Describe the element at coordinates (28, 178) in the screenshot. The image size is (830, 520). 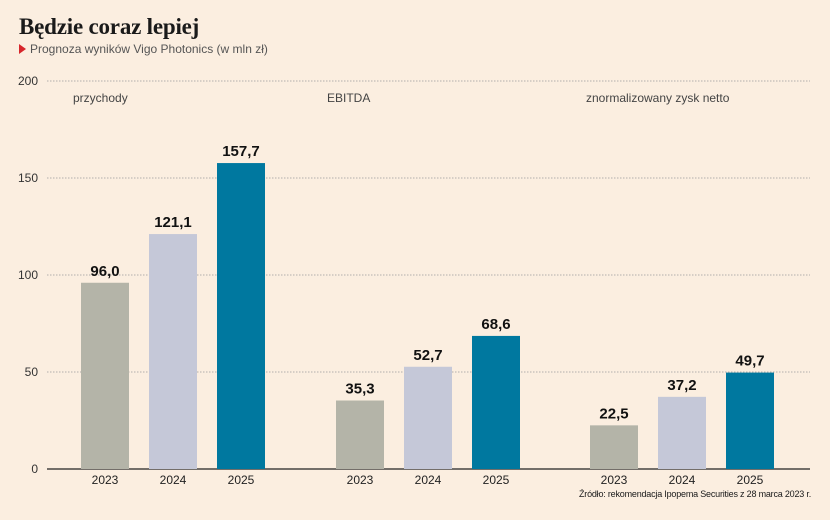
I see `y-tick-label: 150` at that location.